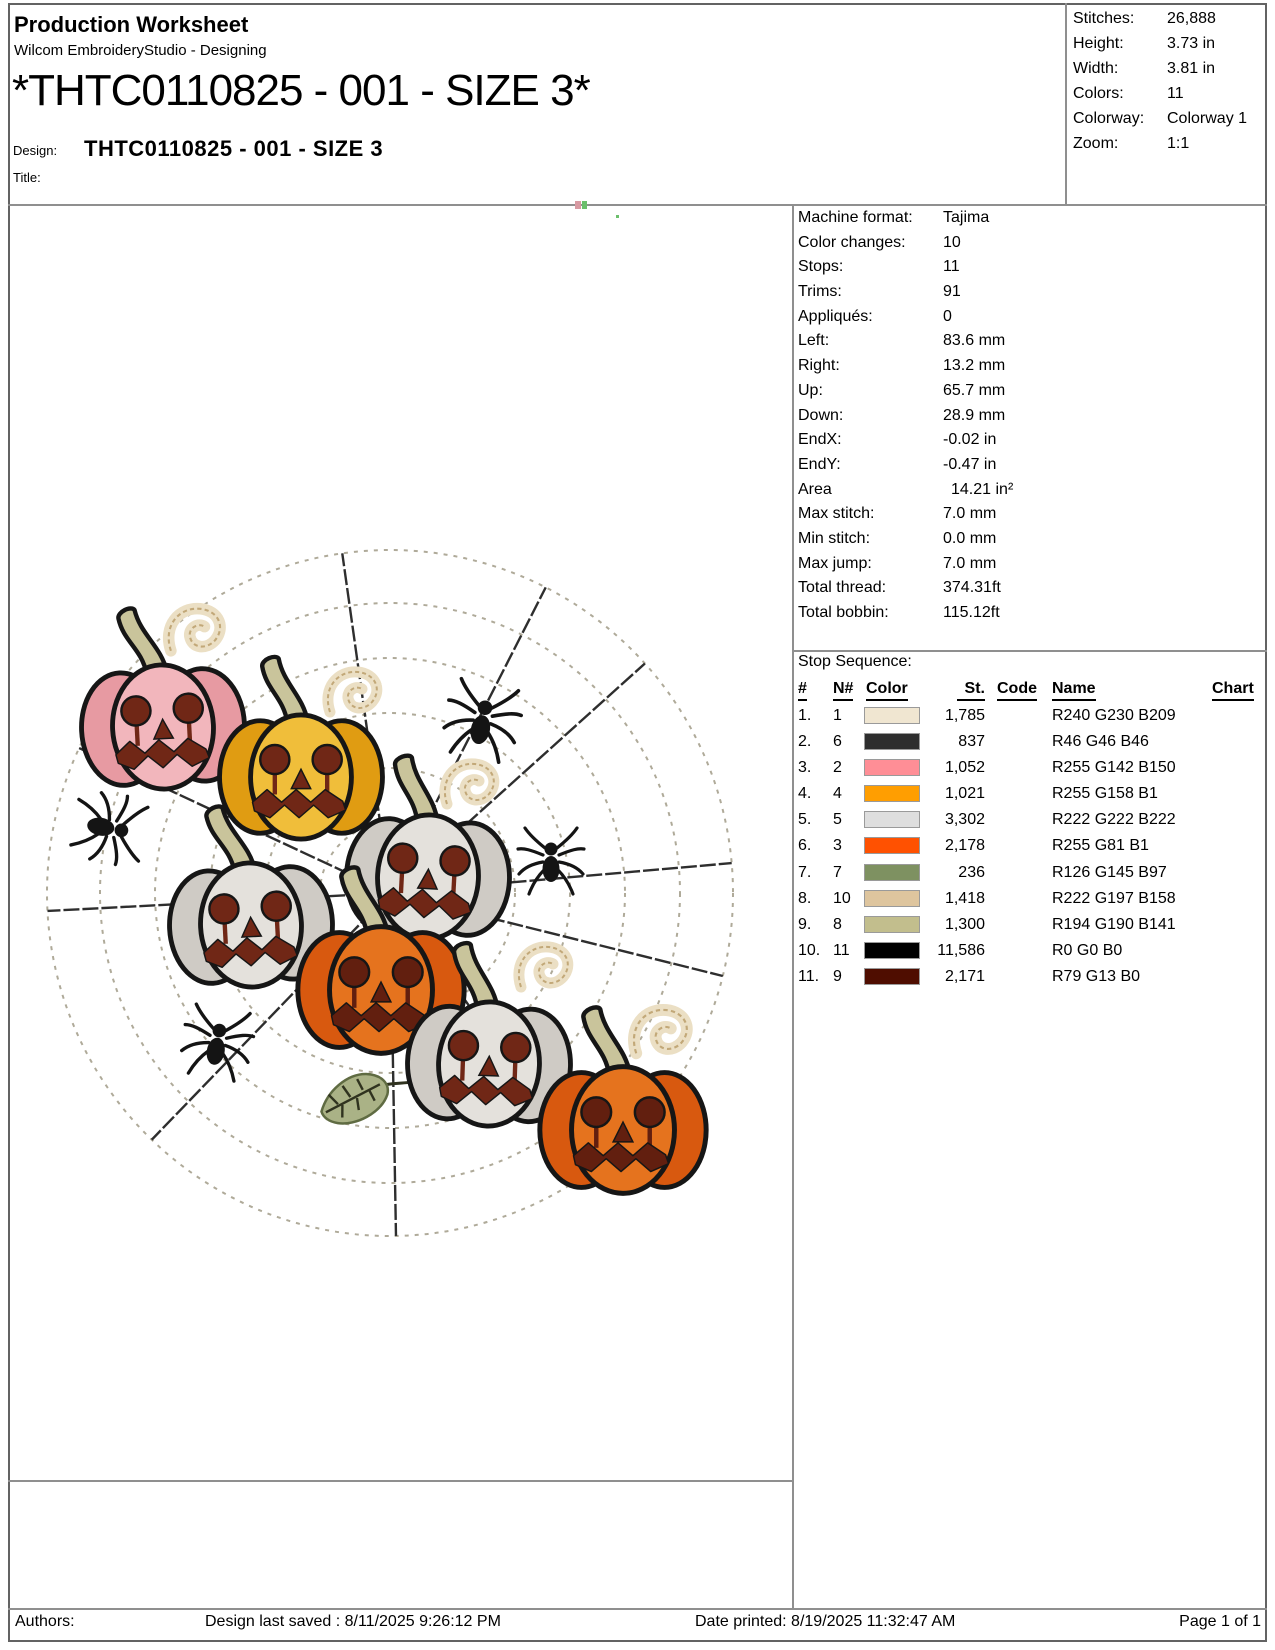 Image resolution: width=1275 pixels, height=1650 pixels. I want to click on seq-cell-n: 5, so click(837, 820).